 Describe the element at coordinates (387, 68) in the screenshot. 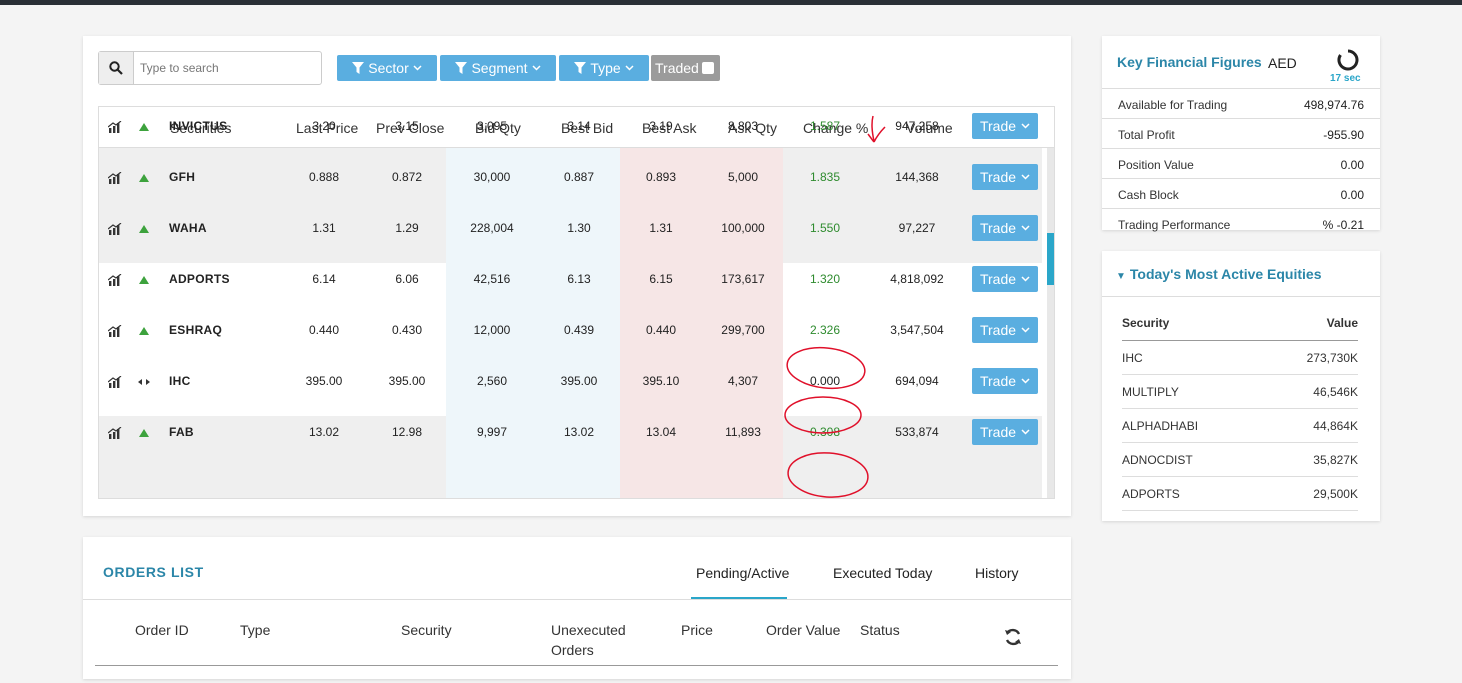

I see `sector-filter-button: Sector` at that location.